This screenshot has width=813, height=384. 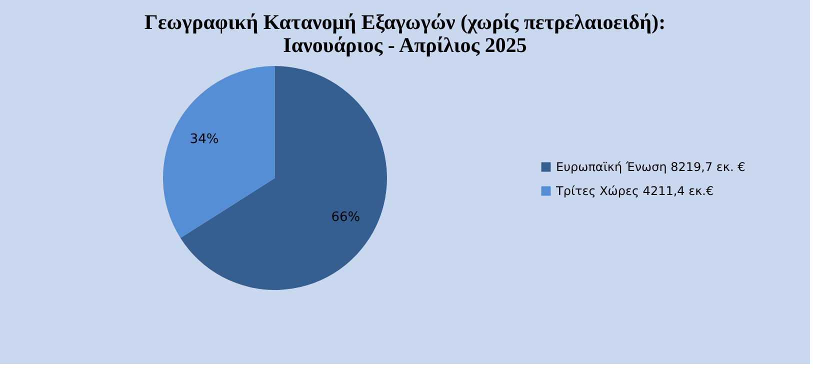 What do you see at coordinates (204, 140) in the screenshot?
I see `data-label: 34%` at bounding box center [204, 140].